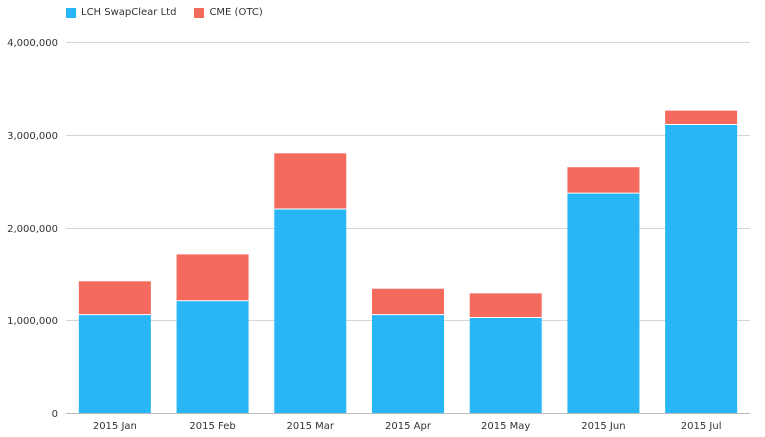  What do you see at coordinates (701, 426) in the screenshot?
I see `x-tick-label: 2015 Jul` at bounding box center [701, 426].